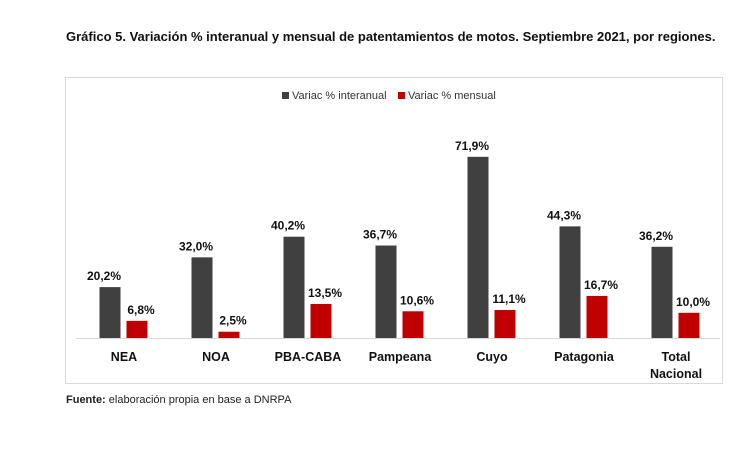  I want to click on category-label: Pampeana, so click(401, 357).